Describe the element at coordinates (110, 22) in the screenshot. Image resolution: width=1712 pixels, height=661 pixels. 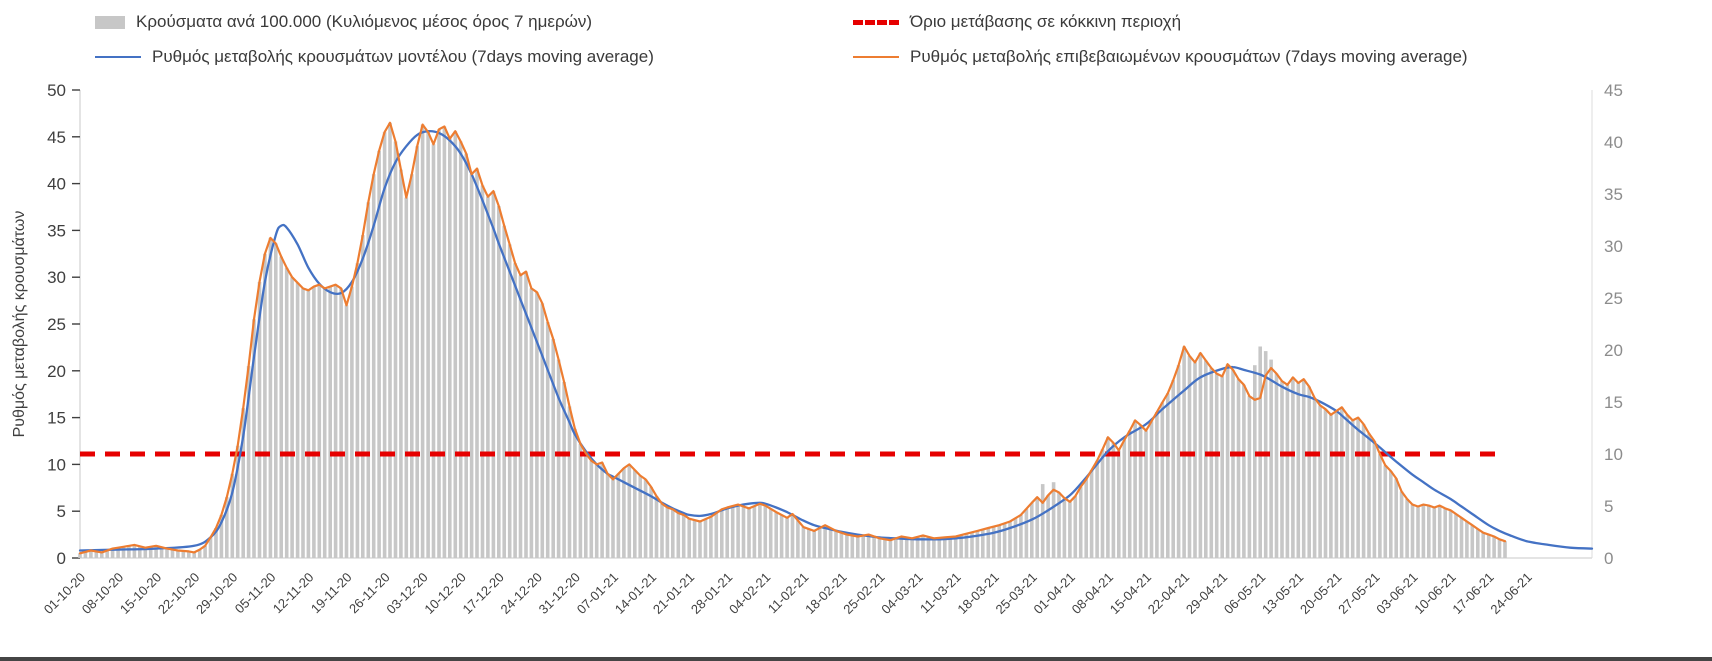
I see `bar-swatch` at that location.